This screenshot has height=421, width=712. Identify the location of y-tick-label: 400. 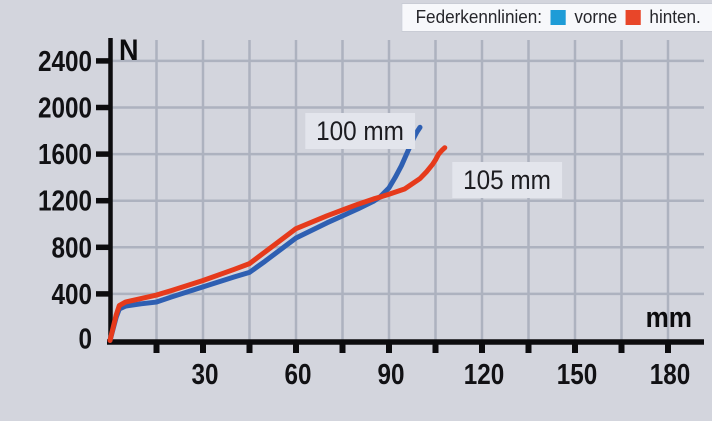
(72, 295).